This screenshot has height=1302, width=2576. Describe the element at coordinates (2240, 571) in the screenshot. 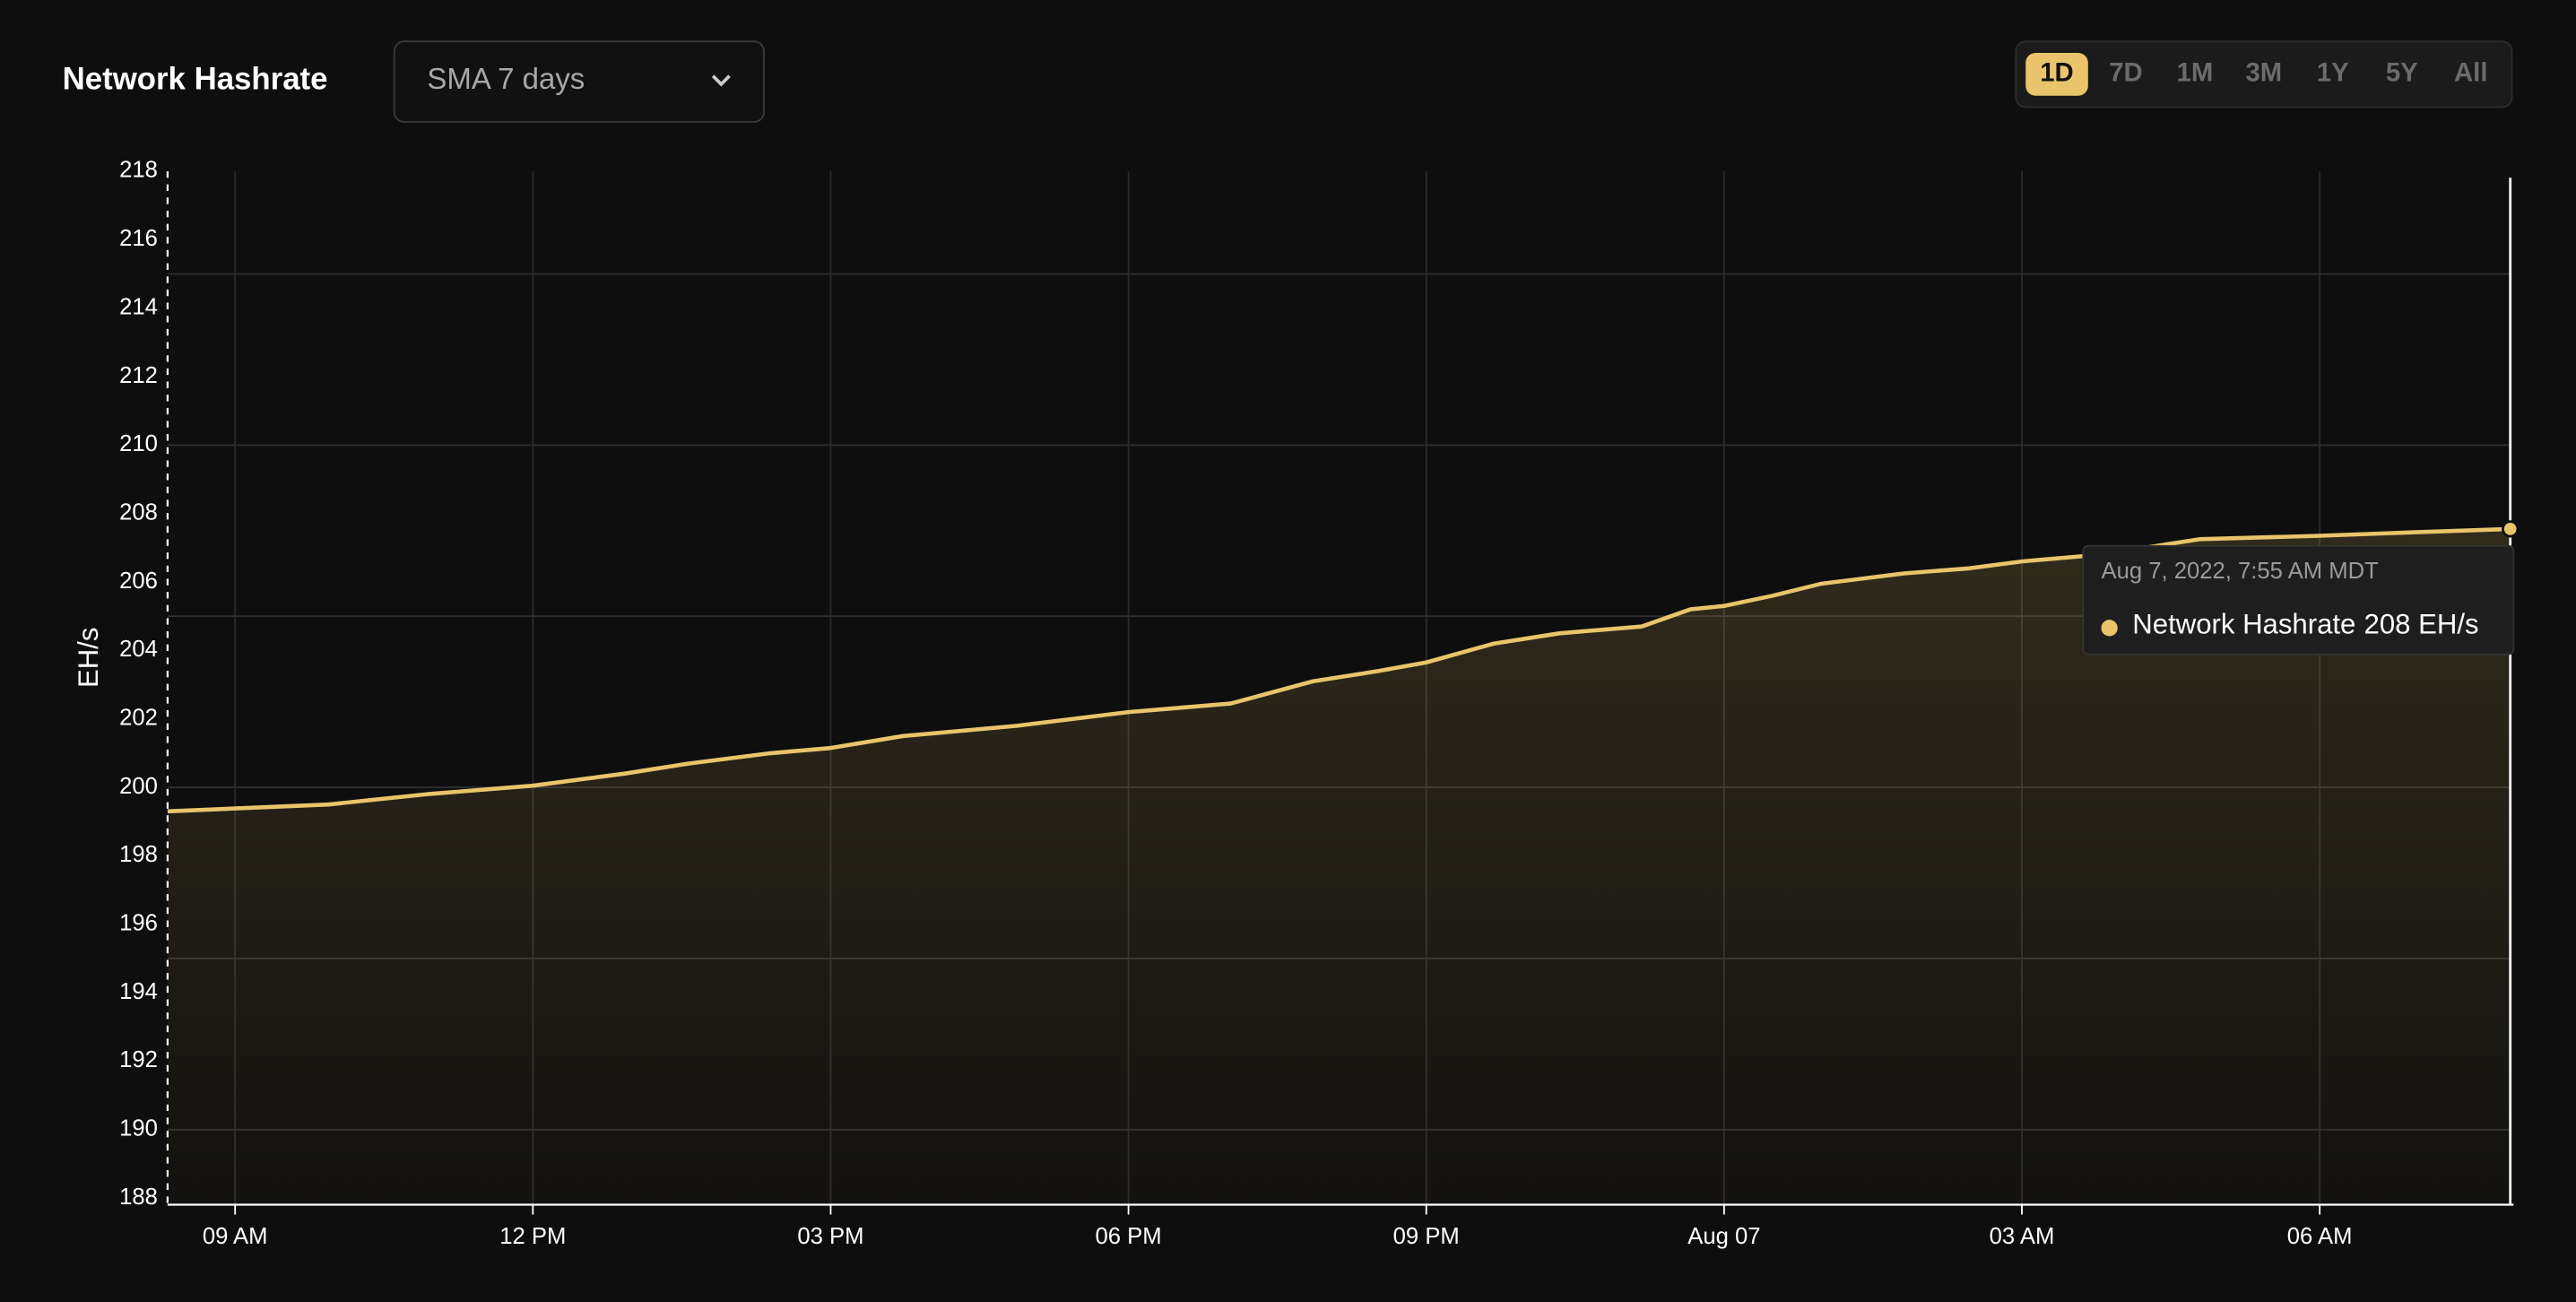

I see `tooltip-title: Aug 7, 2022, 7:55 AM MDT` at that location.